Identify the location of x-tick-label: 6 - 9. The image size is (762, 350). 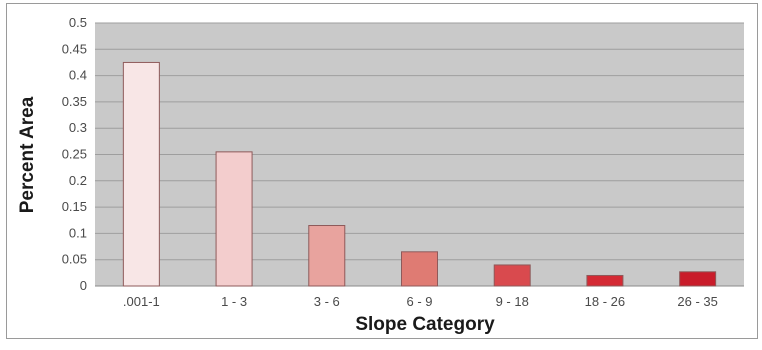
(419, 301).